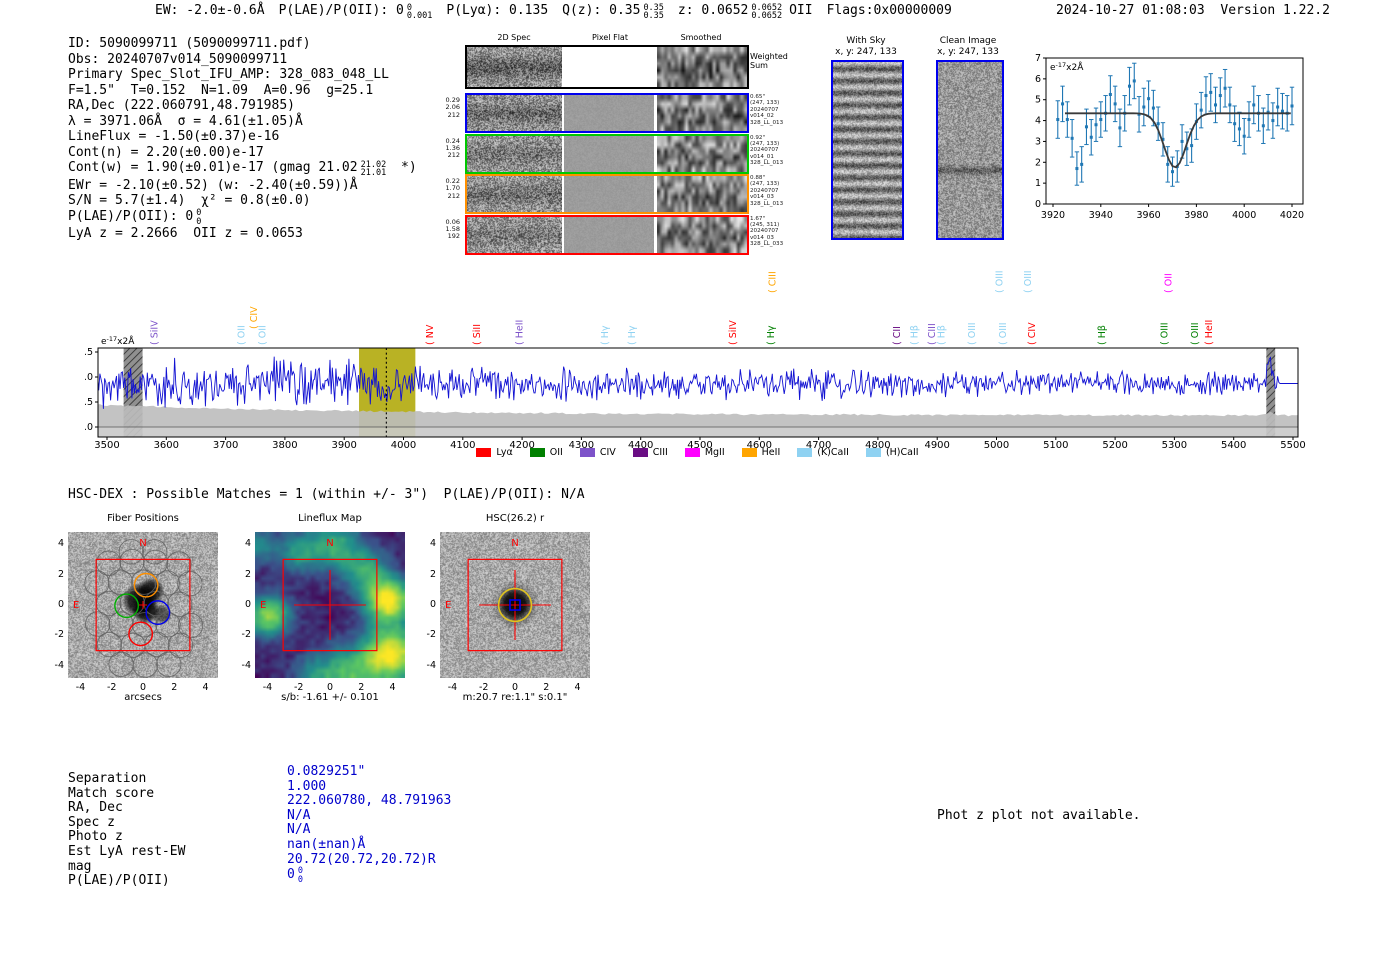 The width and height of the screenshot is (1400, 953). What do you see at coordinates (546, 687) in the screenshot?
I see `cutout-xtick: 2` at bounding box center [546, 687].